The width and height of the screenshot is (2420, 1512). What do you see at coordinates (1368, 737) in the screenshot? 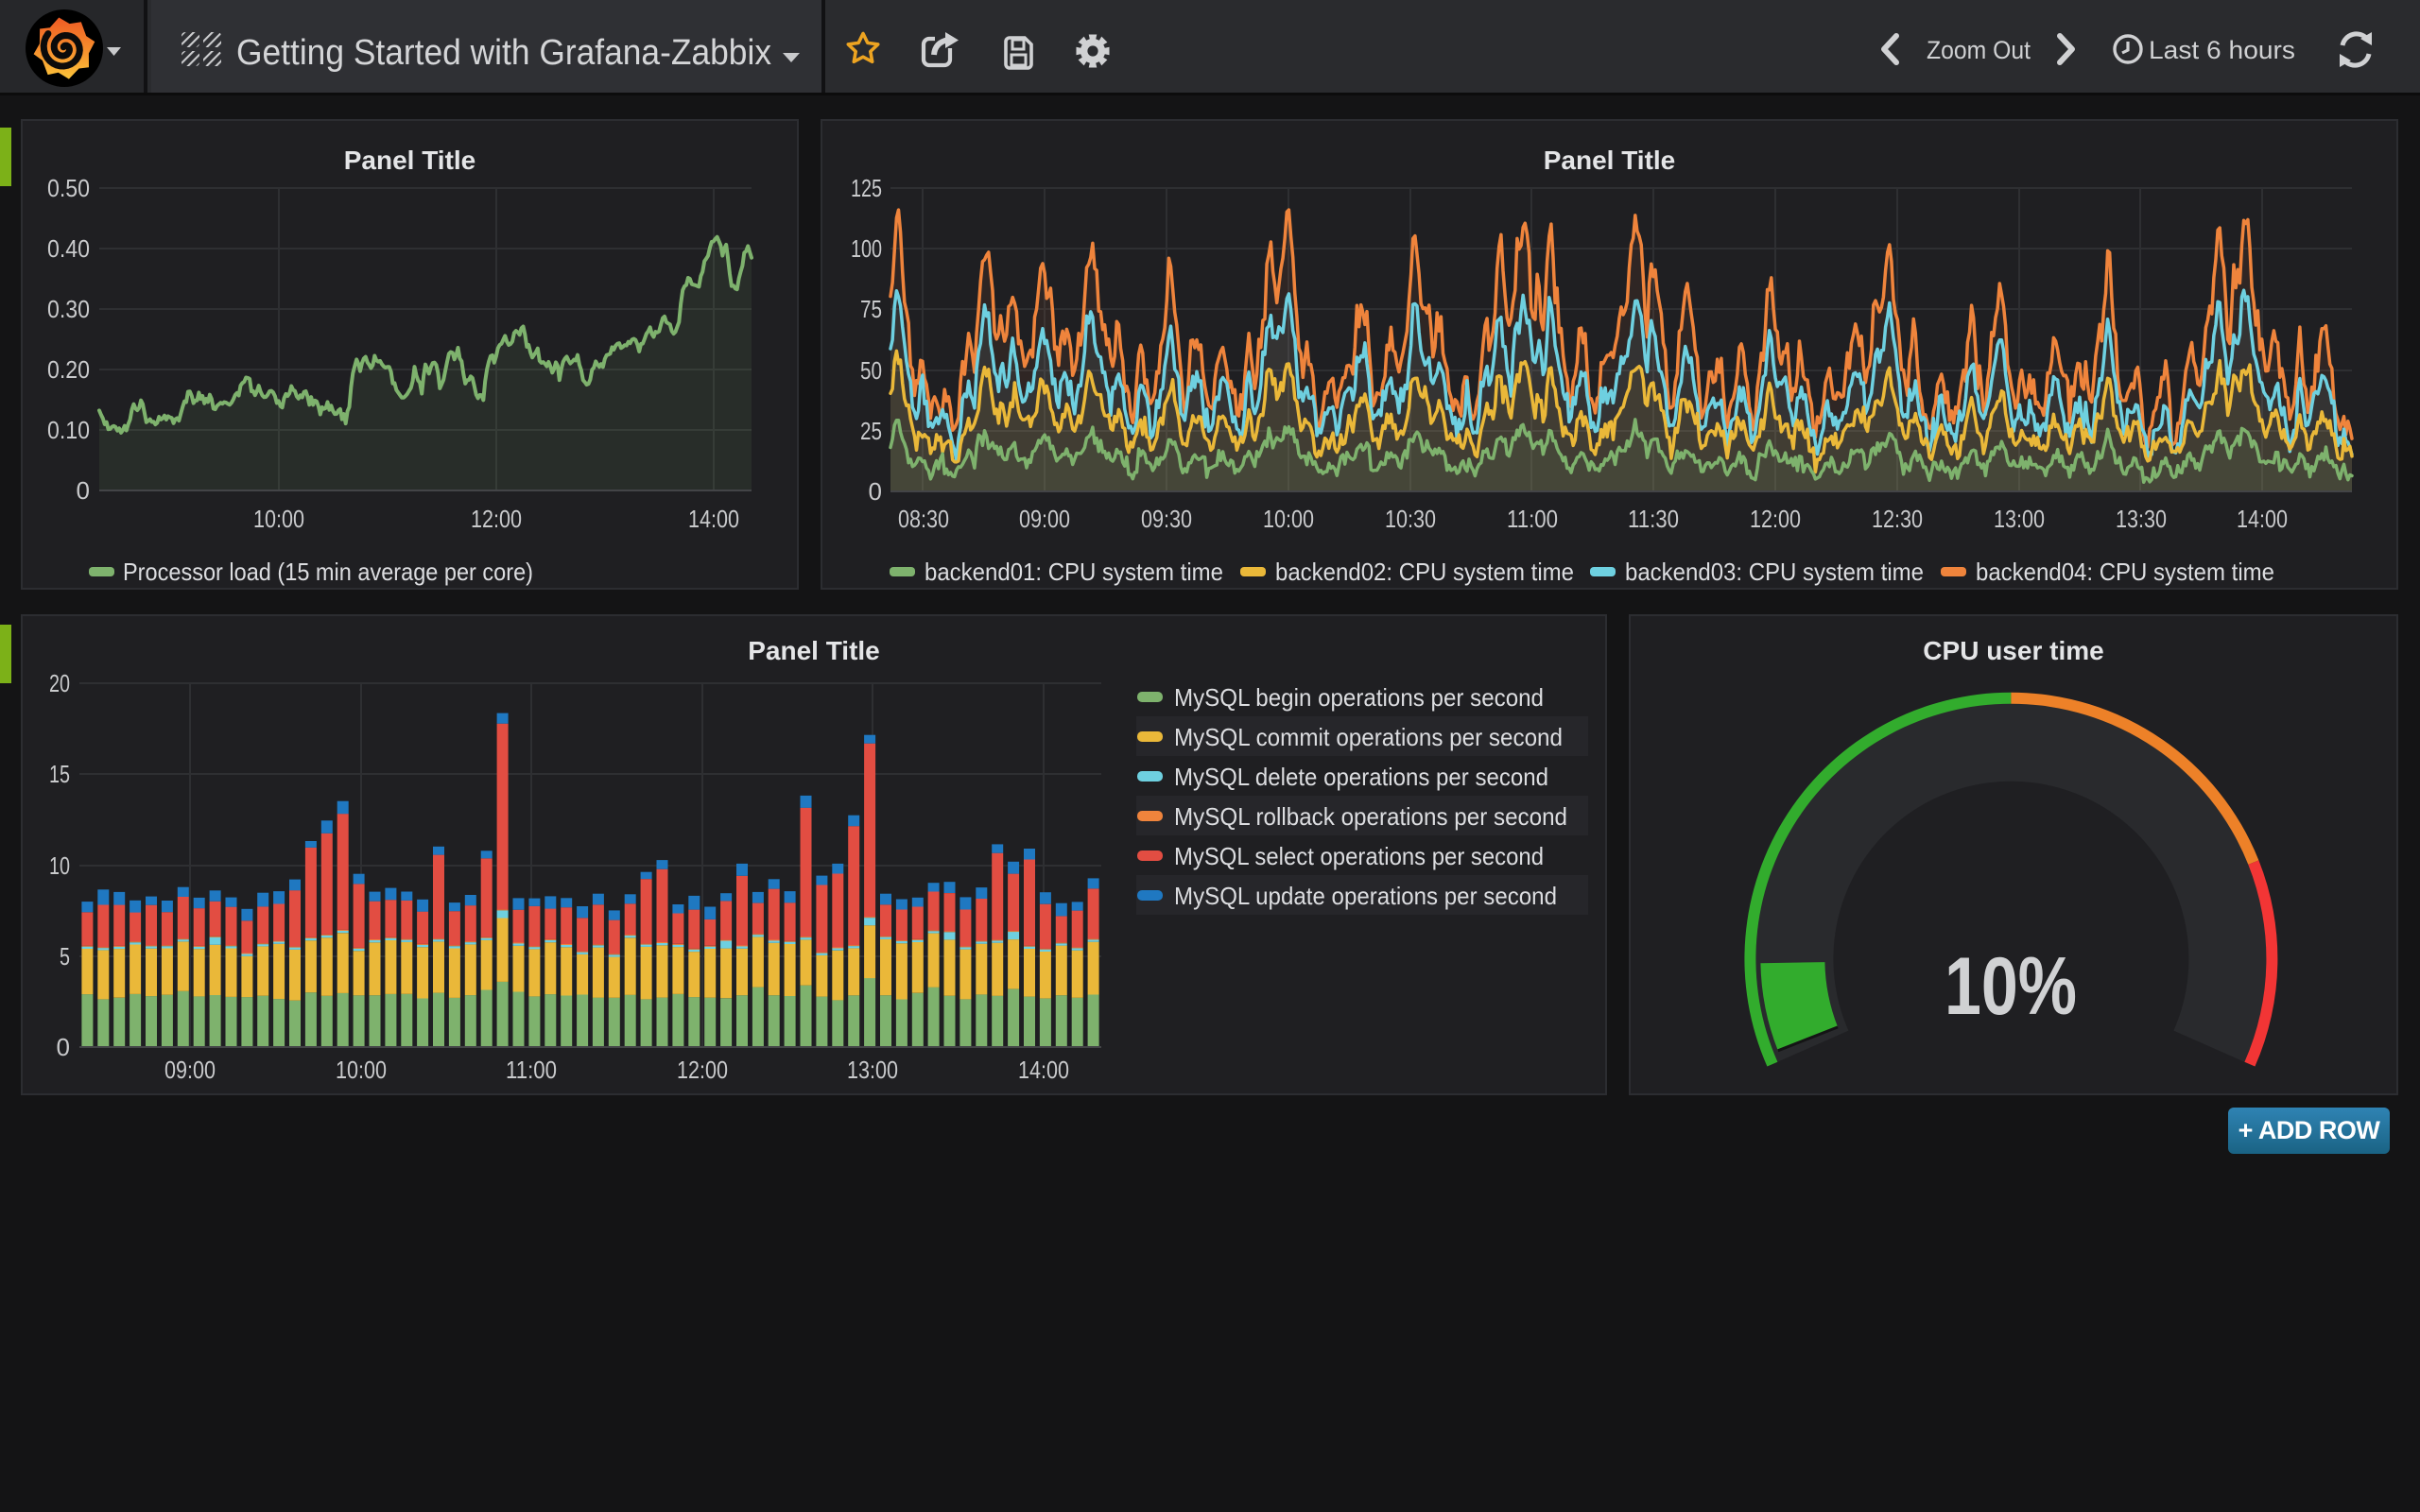
I see `svg-text:MySQL commit operations per se: MySQL commit operations per second` at bounding box center [1368, 737].